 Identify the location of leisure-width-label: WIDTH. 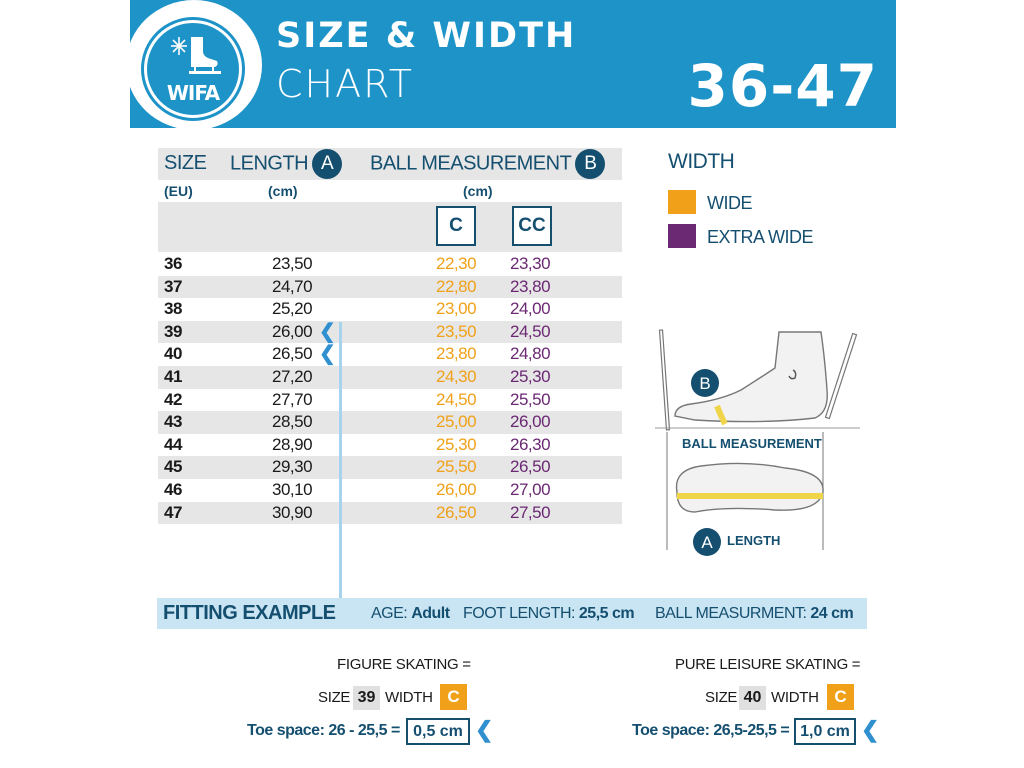
(795, 697).